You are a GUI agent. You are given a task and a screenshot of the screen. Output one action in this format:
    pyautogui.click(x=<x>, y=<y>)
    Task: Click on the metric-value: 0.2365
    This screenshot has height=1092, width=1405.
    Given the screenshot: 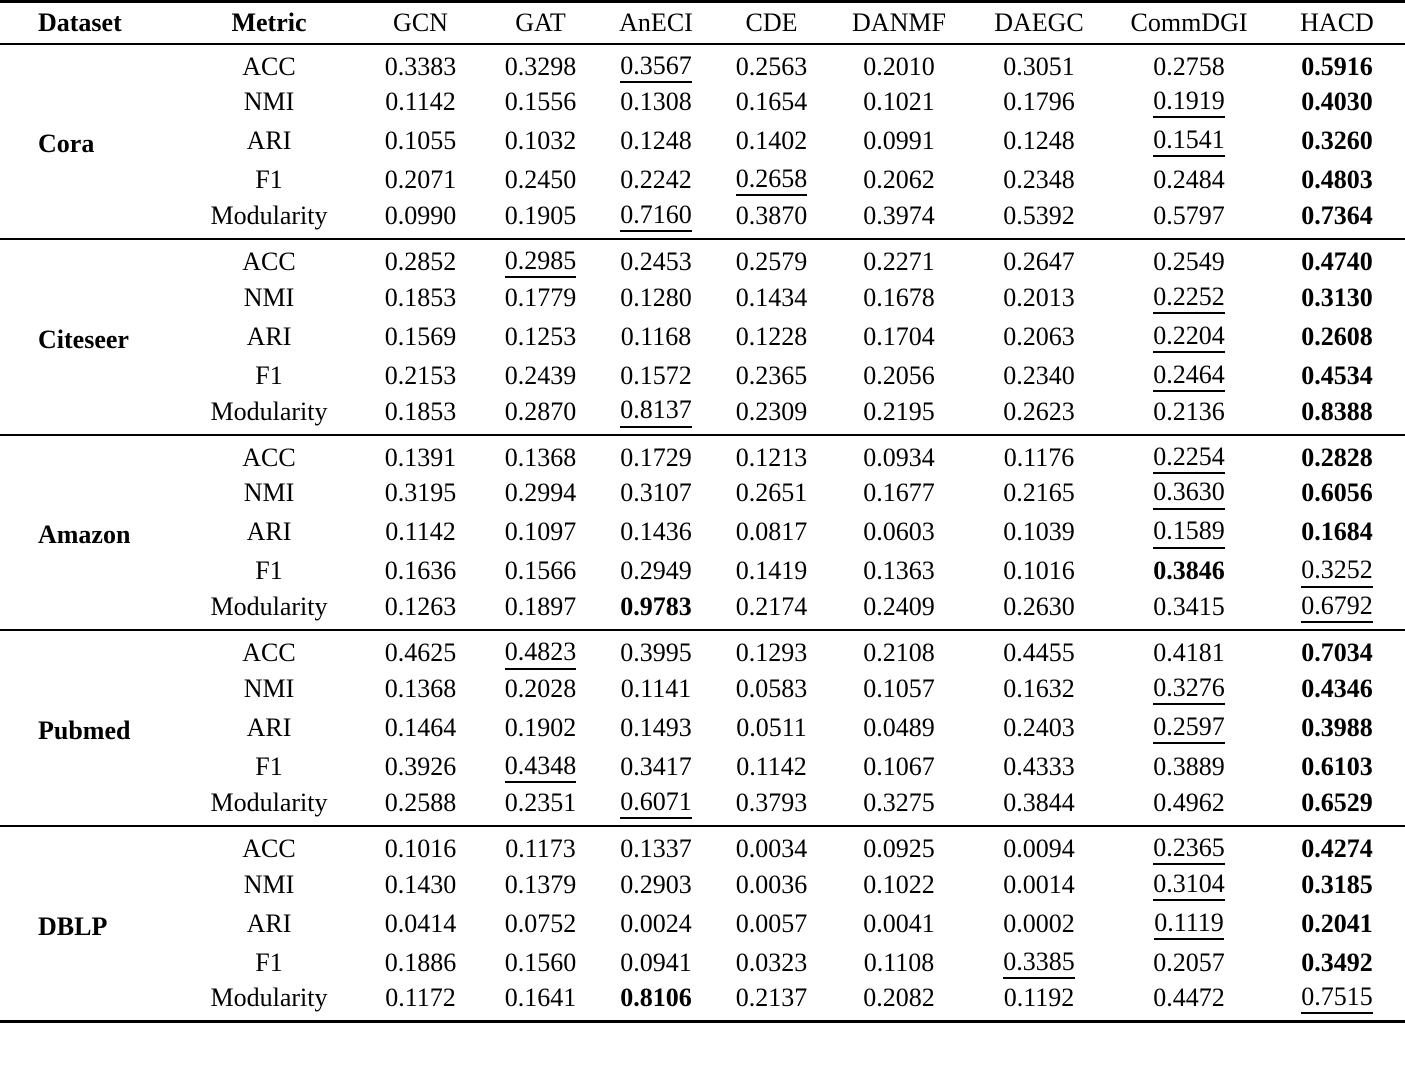 What is the action you would take?
    pyautogui.click(x=771, y=375)
    